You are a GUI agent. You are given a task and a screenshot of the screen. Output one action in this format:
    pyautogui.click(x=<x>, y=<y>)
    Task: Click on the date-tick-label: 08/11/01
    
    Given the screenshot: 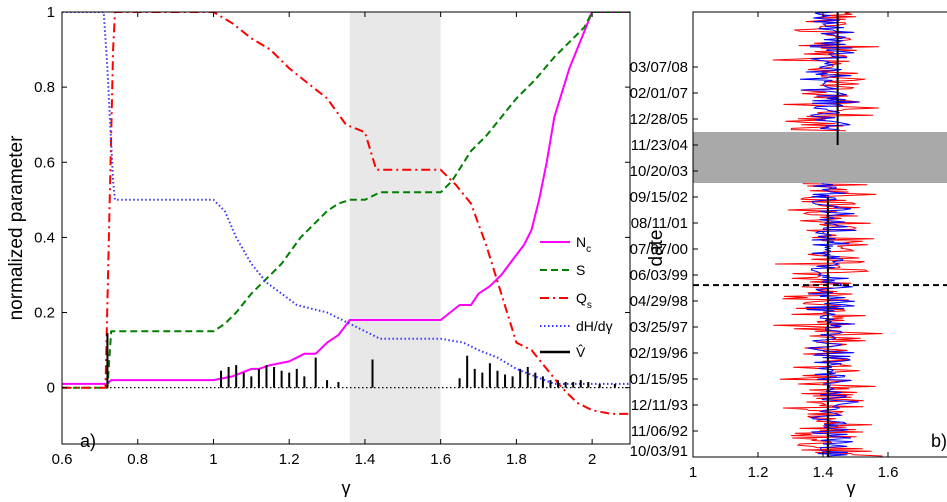 What is the action you would take?
    pyautogui.click(x=659, y=223)
    